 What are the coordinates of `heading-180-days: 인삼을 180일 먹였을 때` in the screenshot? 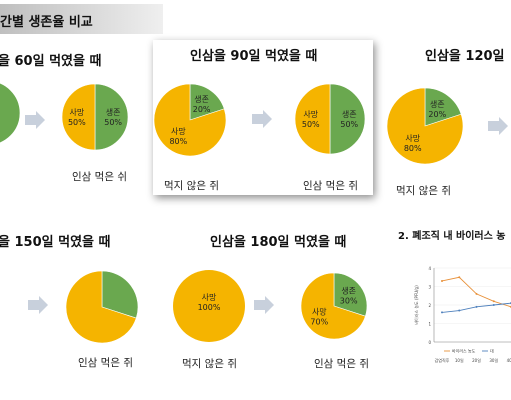 It's located at (278, 242).